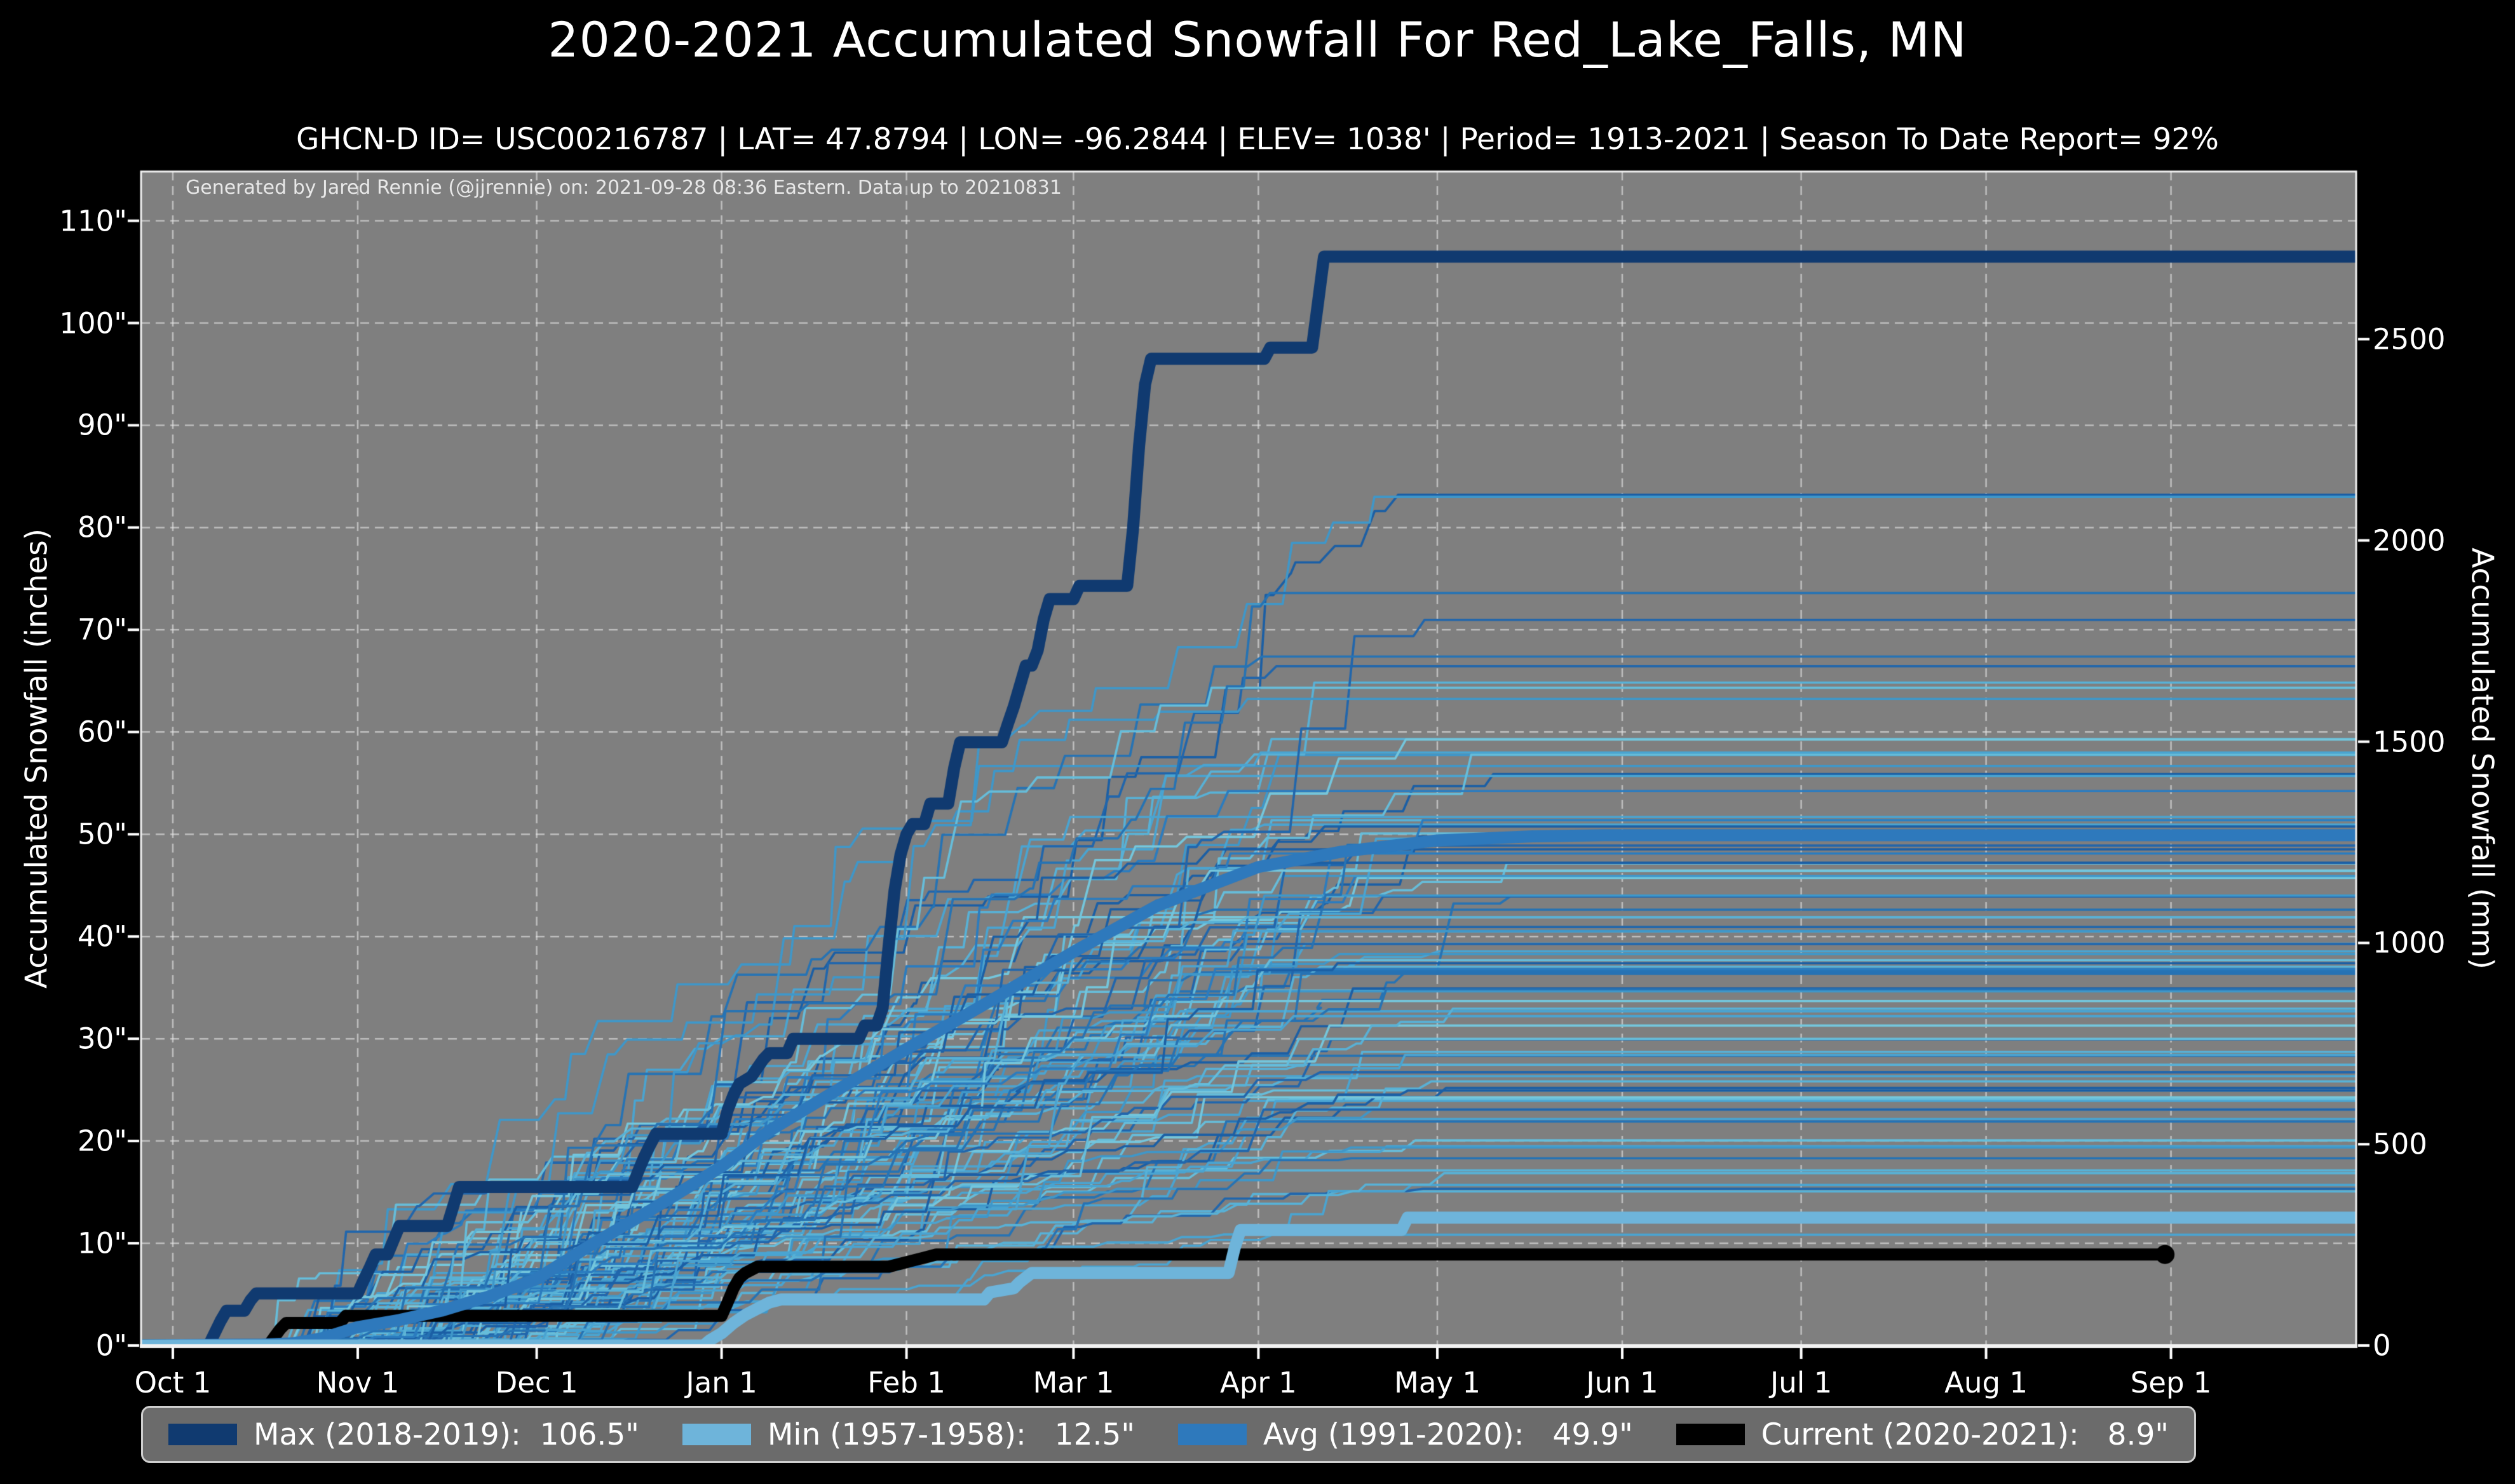 This screenshot has height=1484, width=2515. Describe the element at coordinates (2409, 943) in the screenshot. I see `y-right-tick-label: 1000` at that location.